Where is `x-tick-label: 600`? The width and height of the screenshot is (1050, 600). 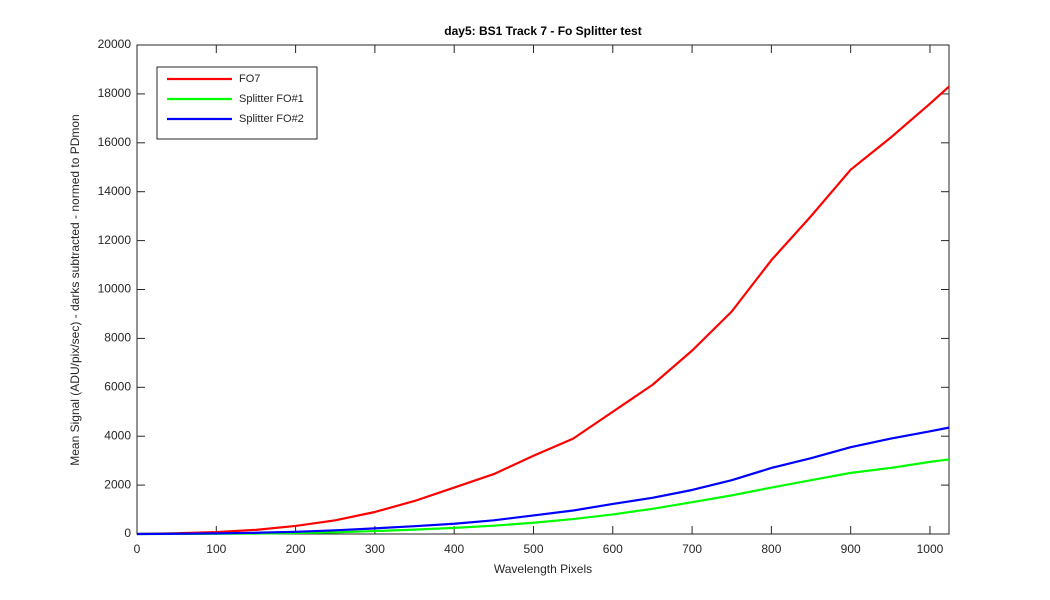 x-tick-label: 600 is located at coordinates (613, 549).